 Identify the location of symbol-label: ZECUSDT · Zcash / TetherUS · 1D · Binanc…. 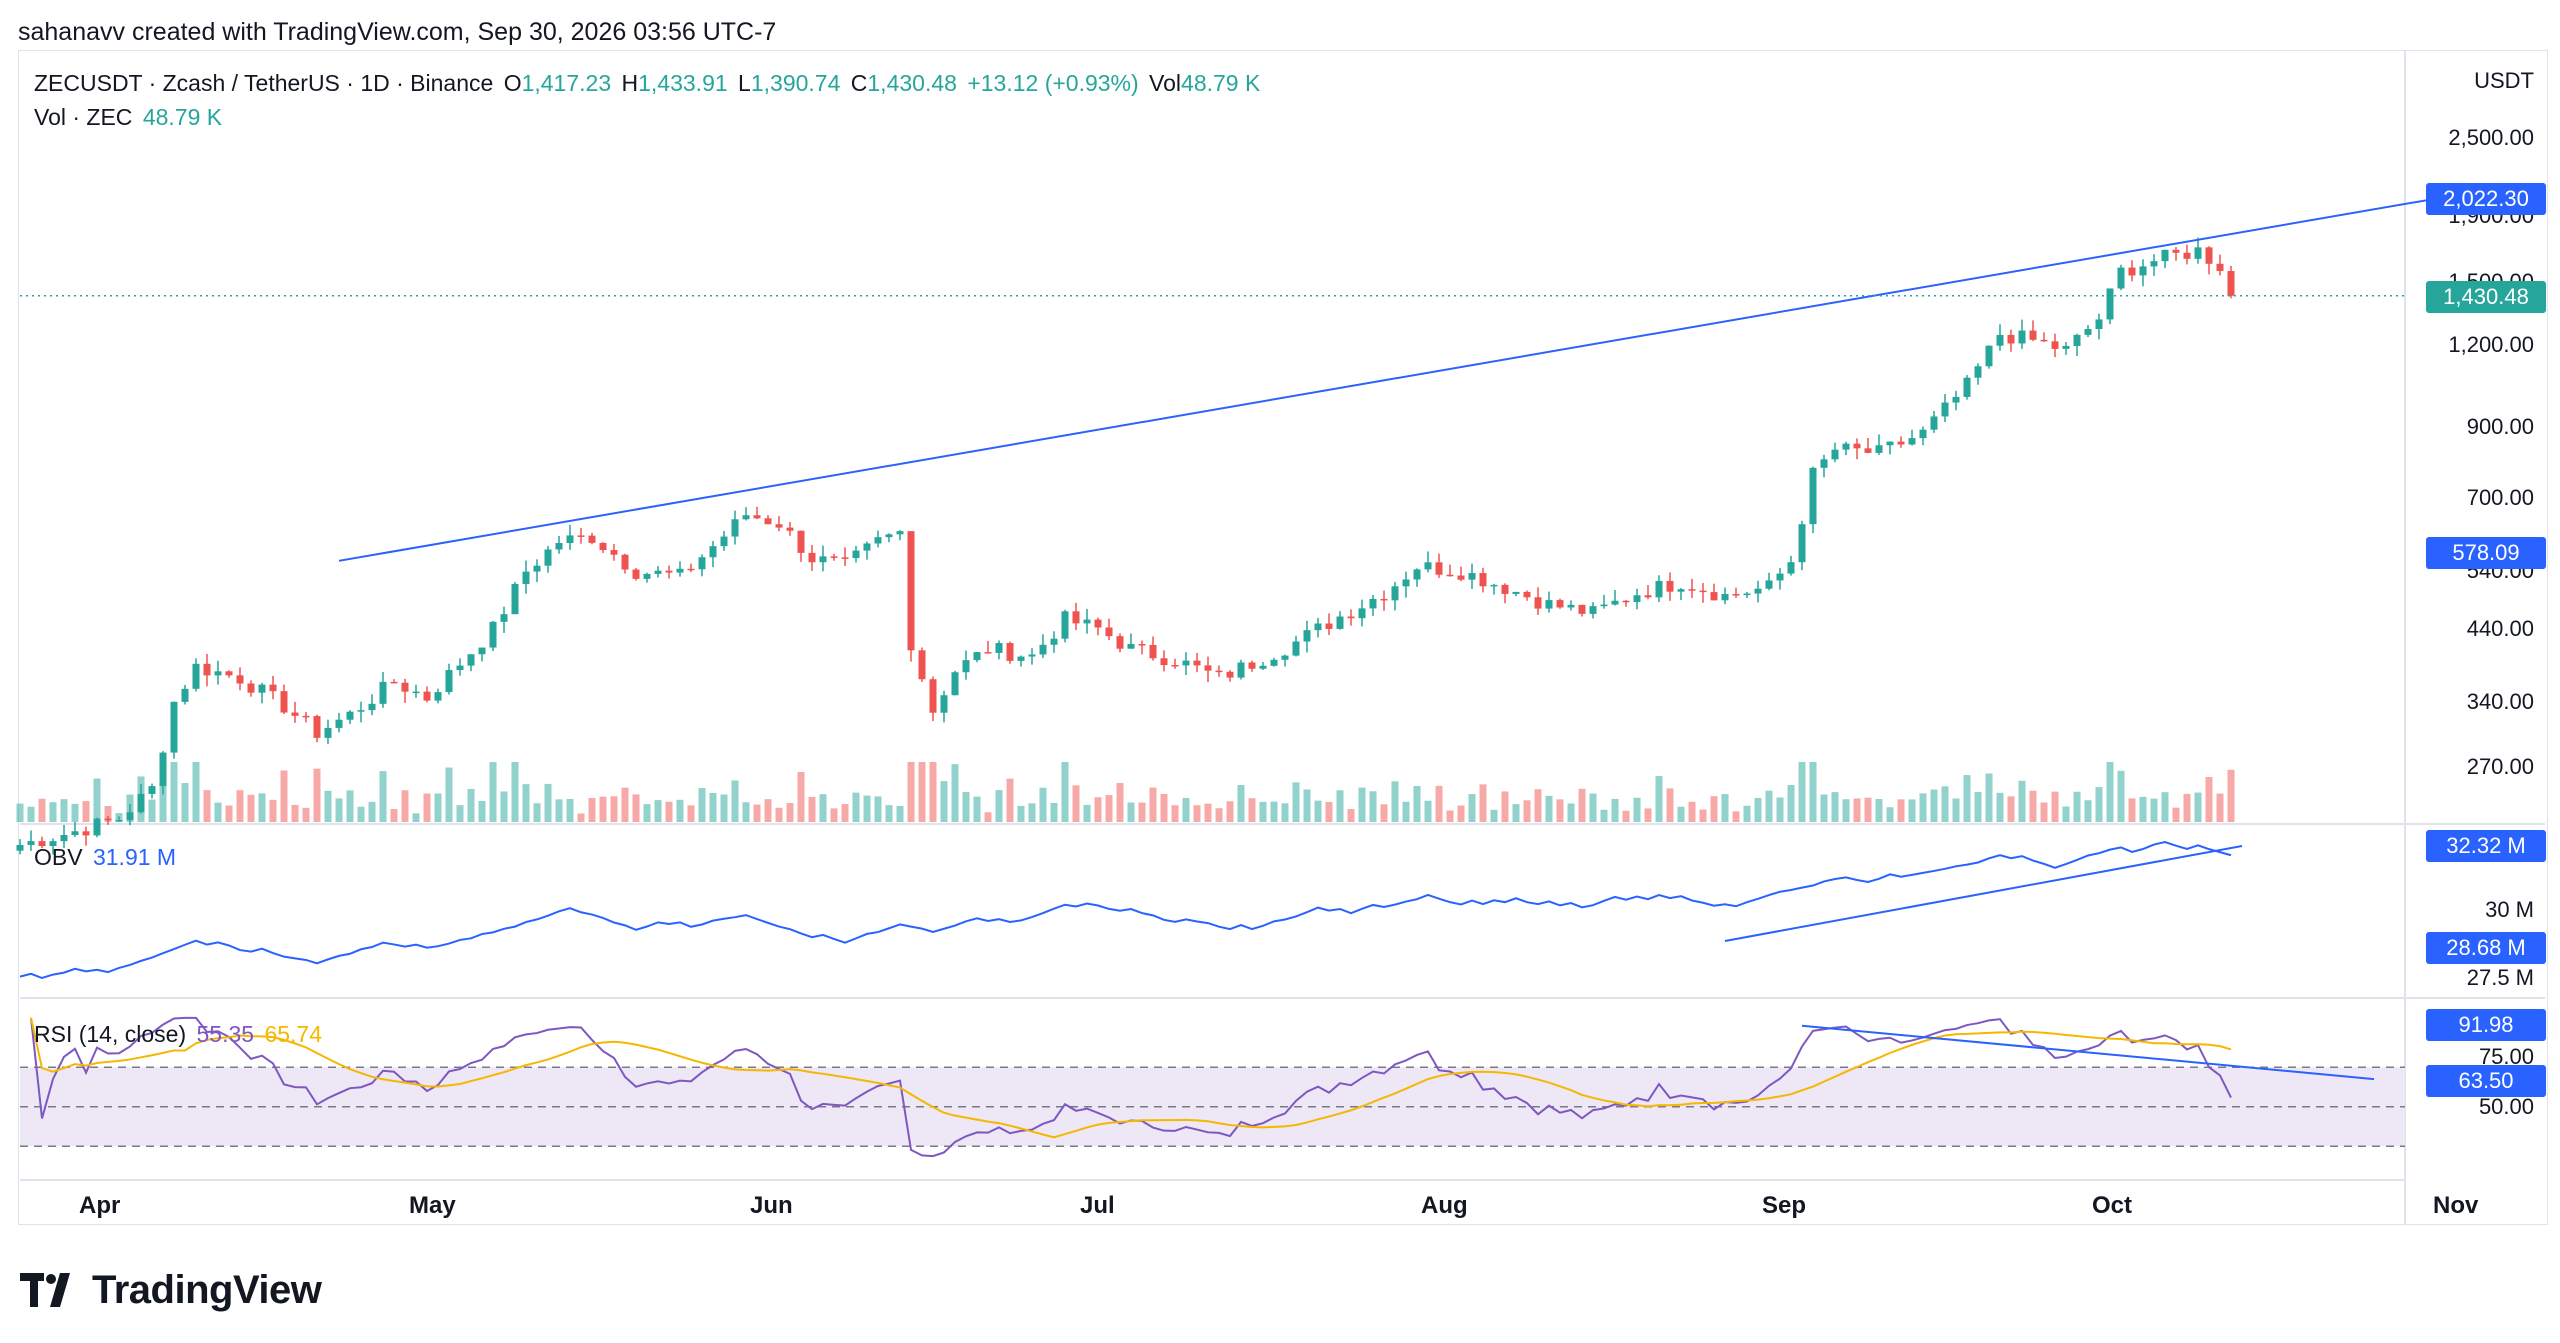
(264, 83).